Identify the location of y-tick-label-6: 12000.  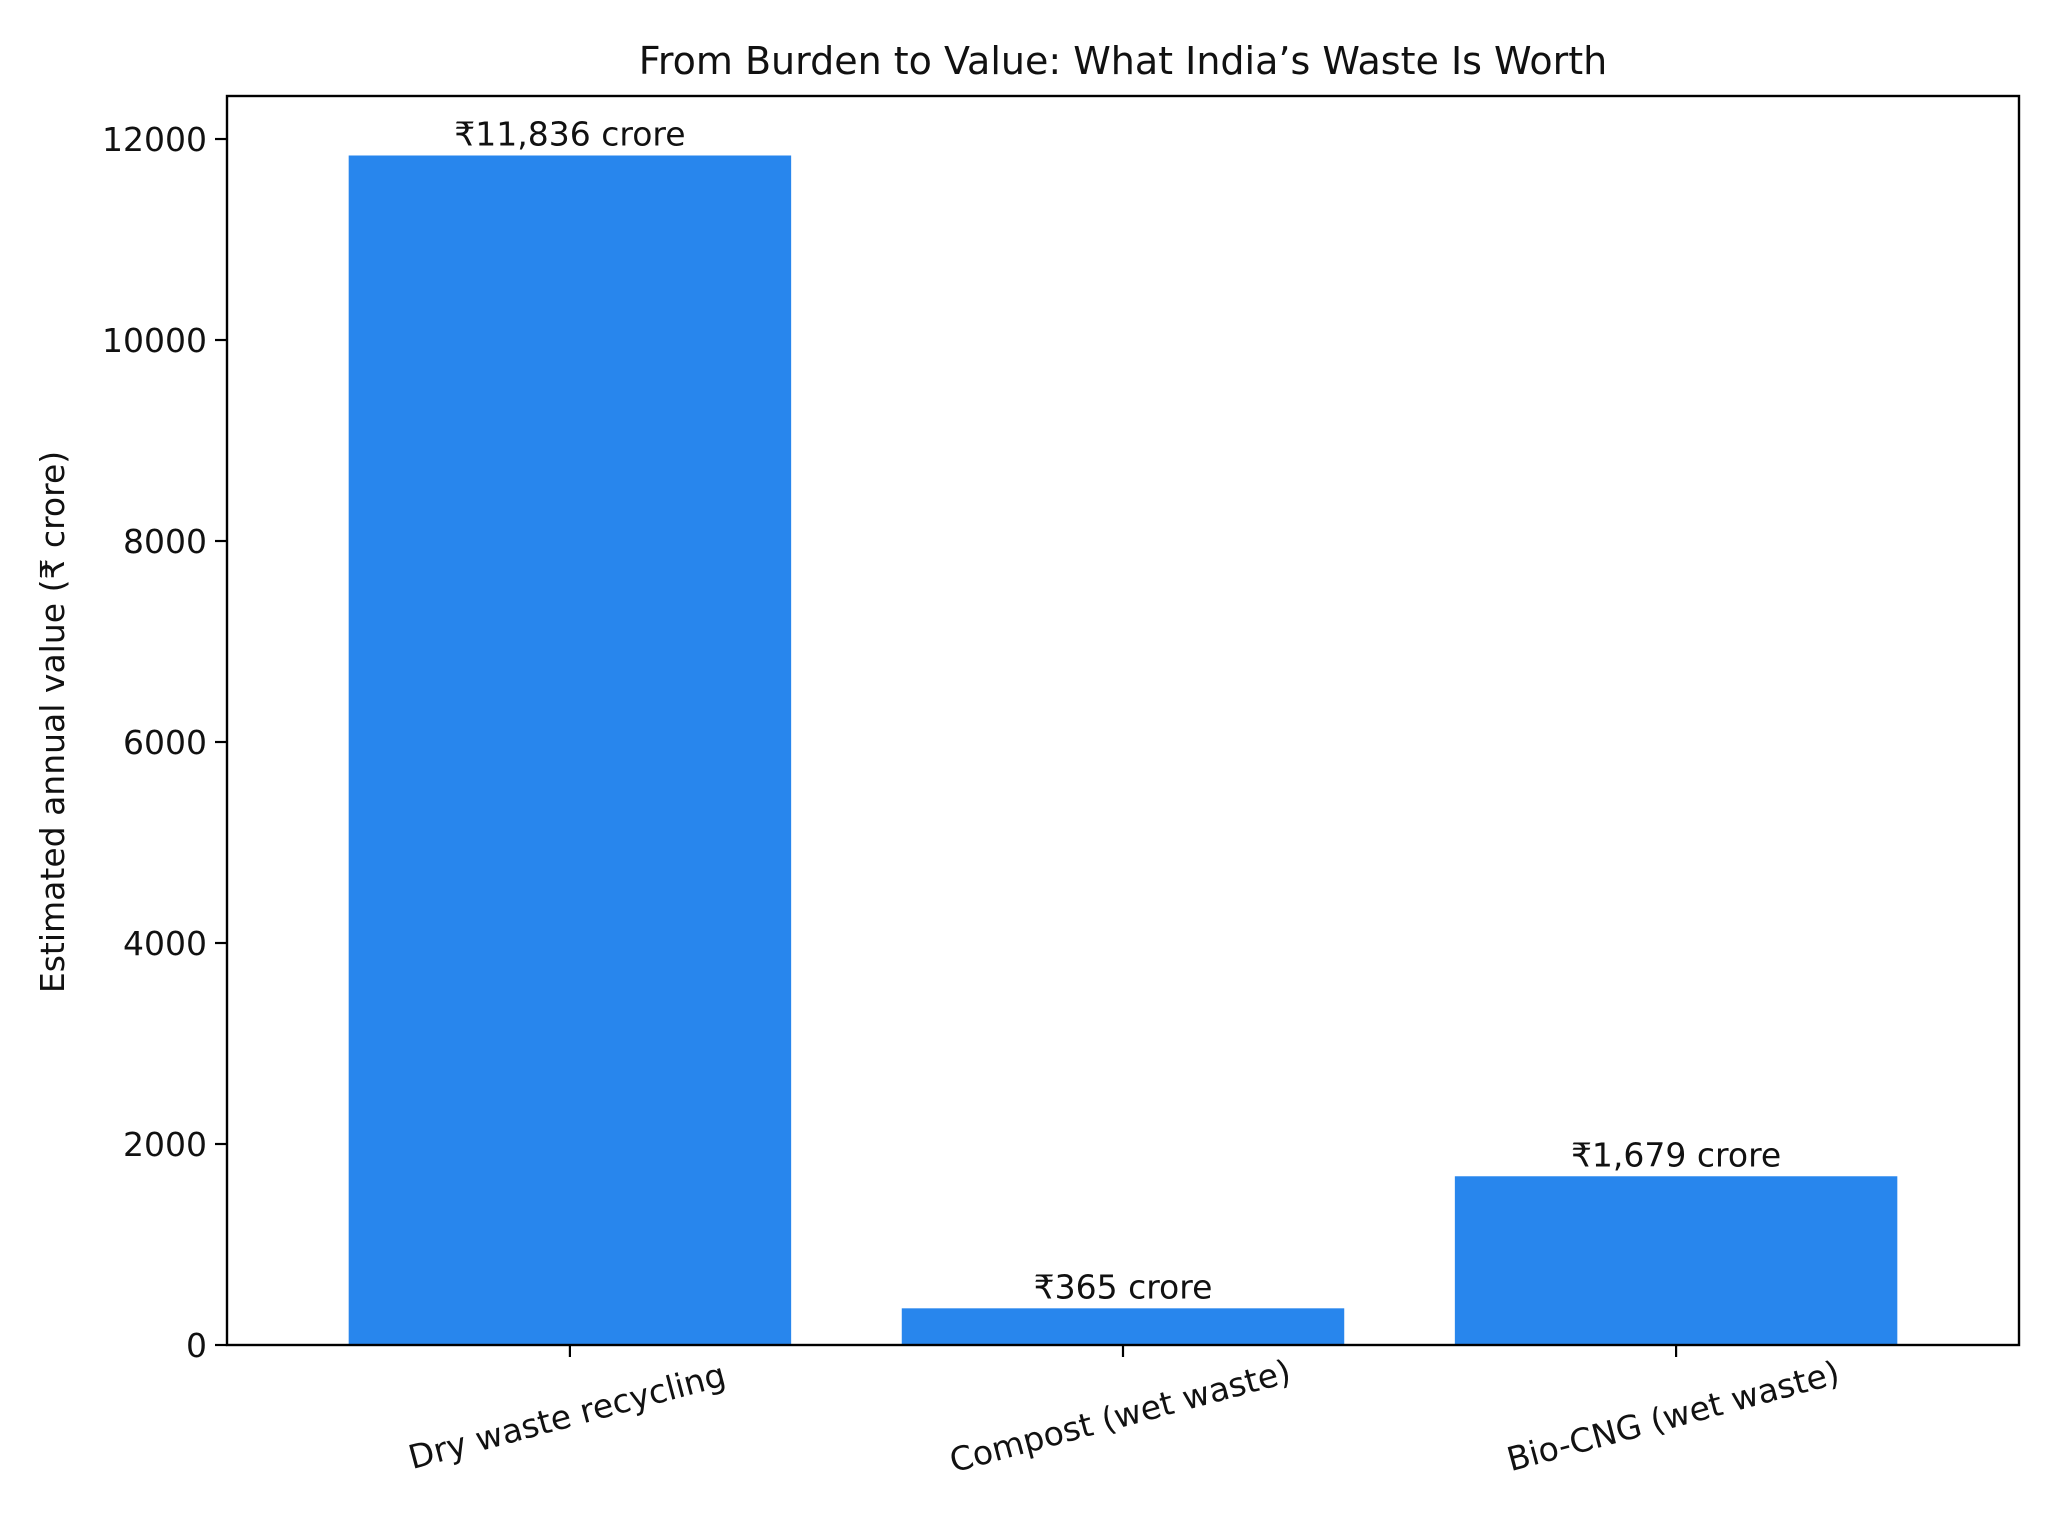
(154, 139).